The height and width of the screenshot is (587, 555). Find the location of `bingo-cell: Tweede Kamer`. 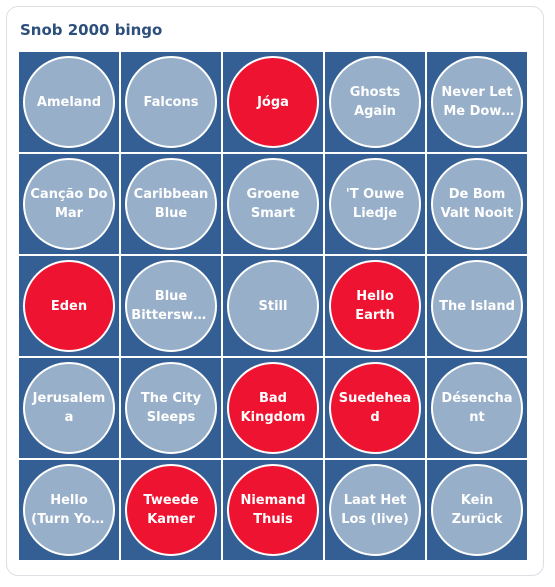

bingo-cell: Tweede Kamer is located at coordinates (171, 510).